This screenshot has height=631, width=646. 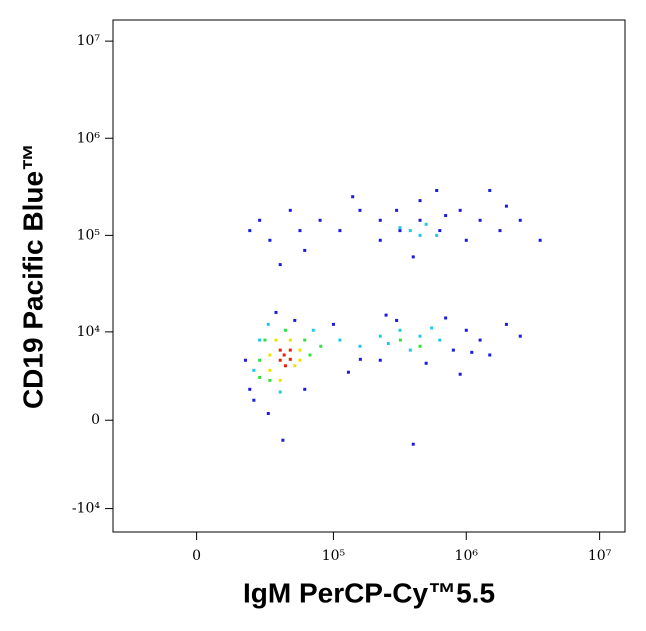 What do you see at coordinates (89, 41) in the screenshot?
I see `y-tick-label: 10⁷` at bounding box center [89, 41].